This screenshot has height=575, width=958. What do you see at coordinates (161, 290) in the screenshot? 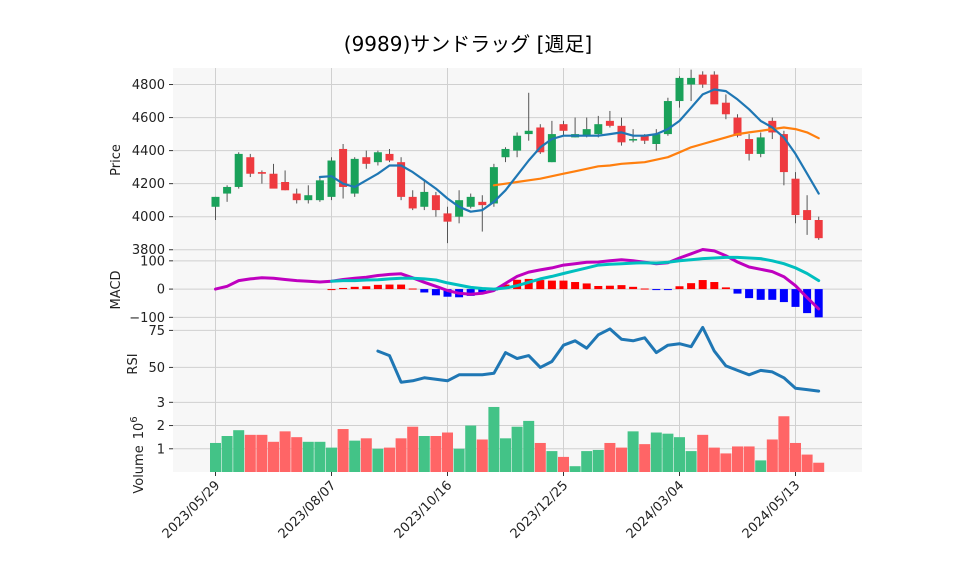
I see `macd-tick-label: 0` at bounding box center [161, 290].